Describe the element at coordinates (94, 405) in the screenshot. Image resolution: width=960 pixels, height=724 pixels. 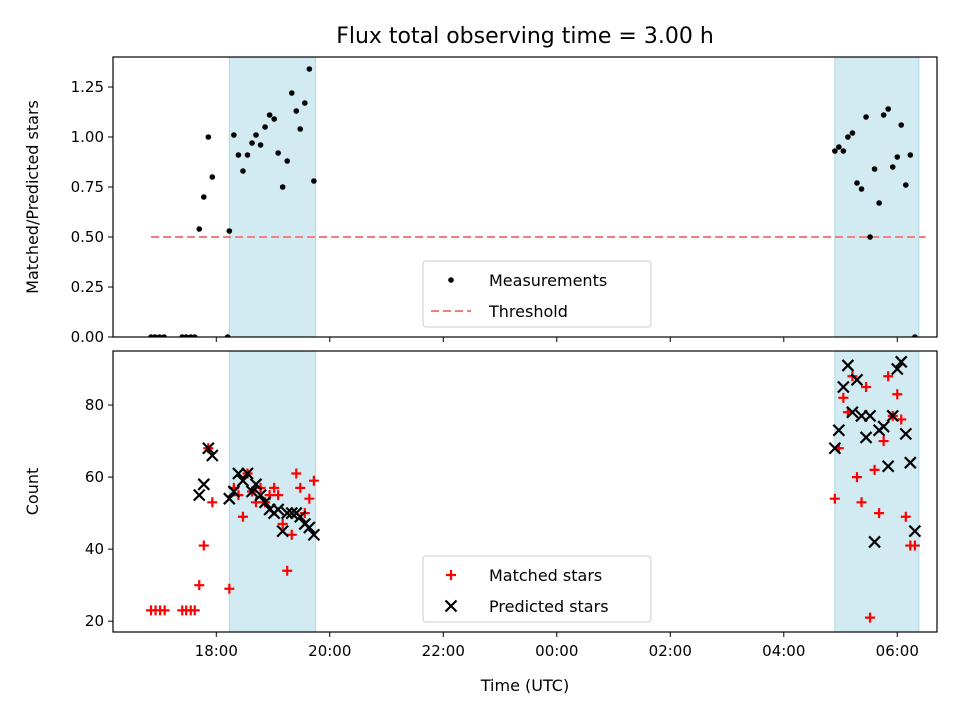
I see `y-tick-label: 80` at that location.